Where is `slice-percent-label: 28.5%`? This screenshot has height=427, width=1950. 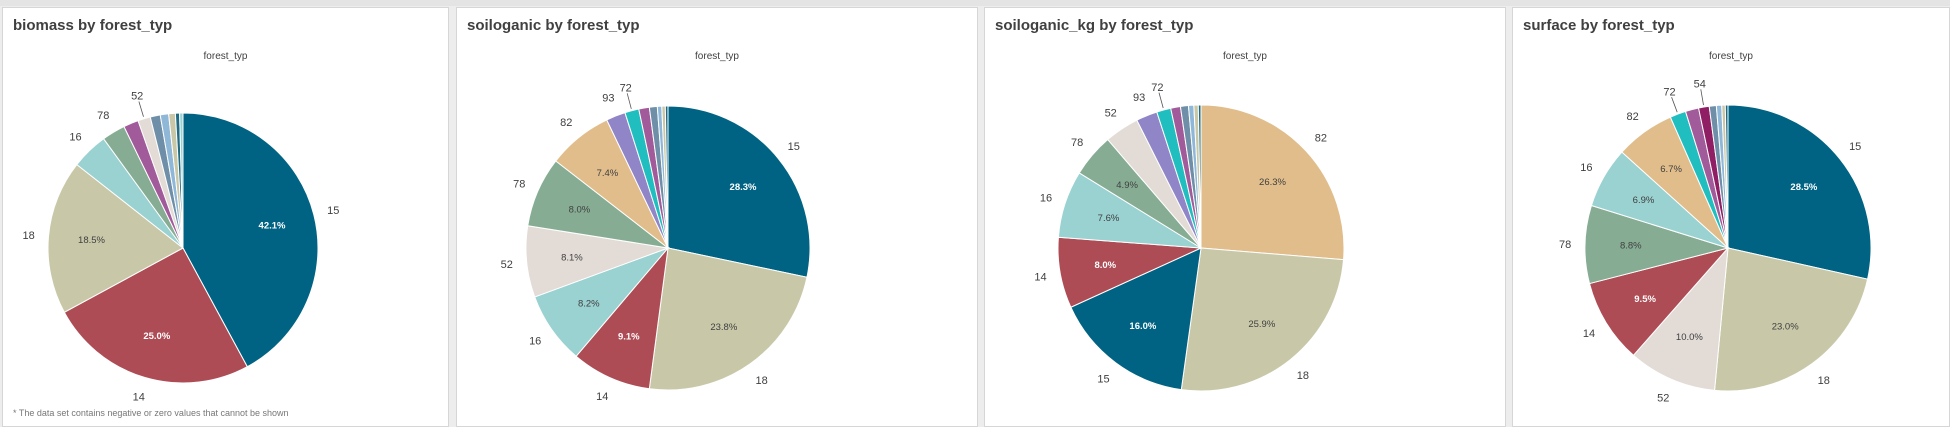 slice-percent-label: 28.5% is located at coordinates (1803, 187).